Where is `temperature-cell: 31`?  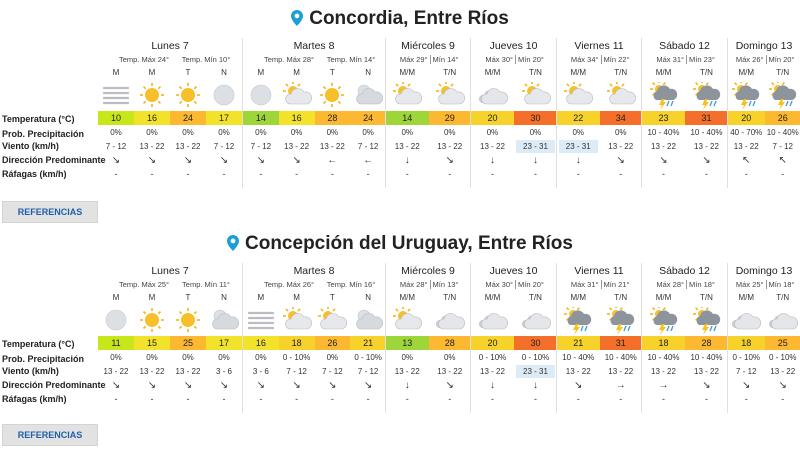 temperature-cell: 31 is located at coordinates (620, 343).